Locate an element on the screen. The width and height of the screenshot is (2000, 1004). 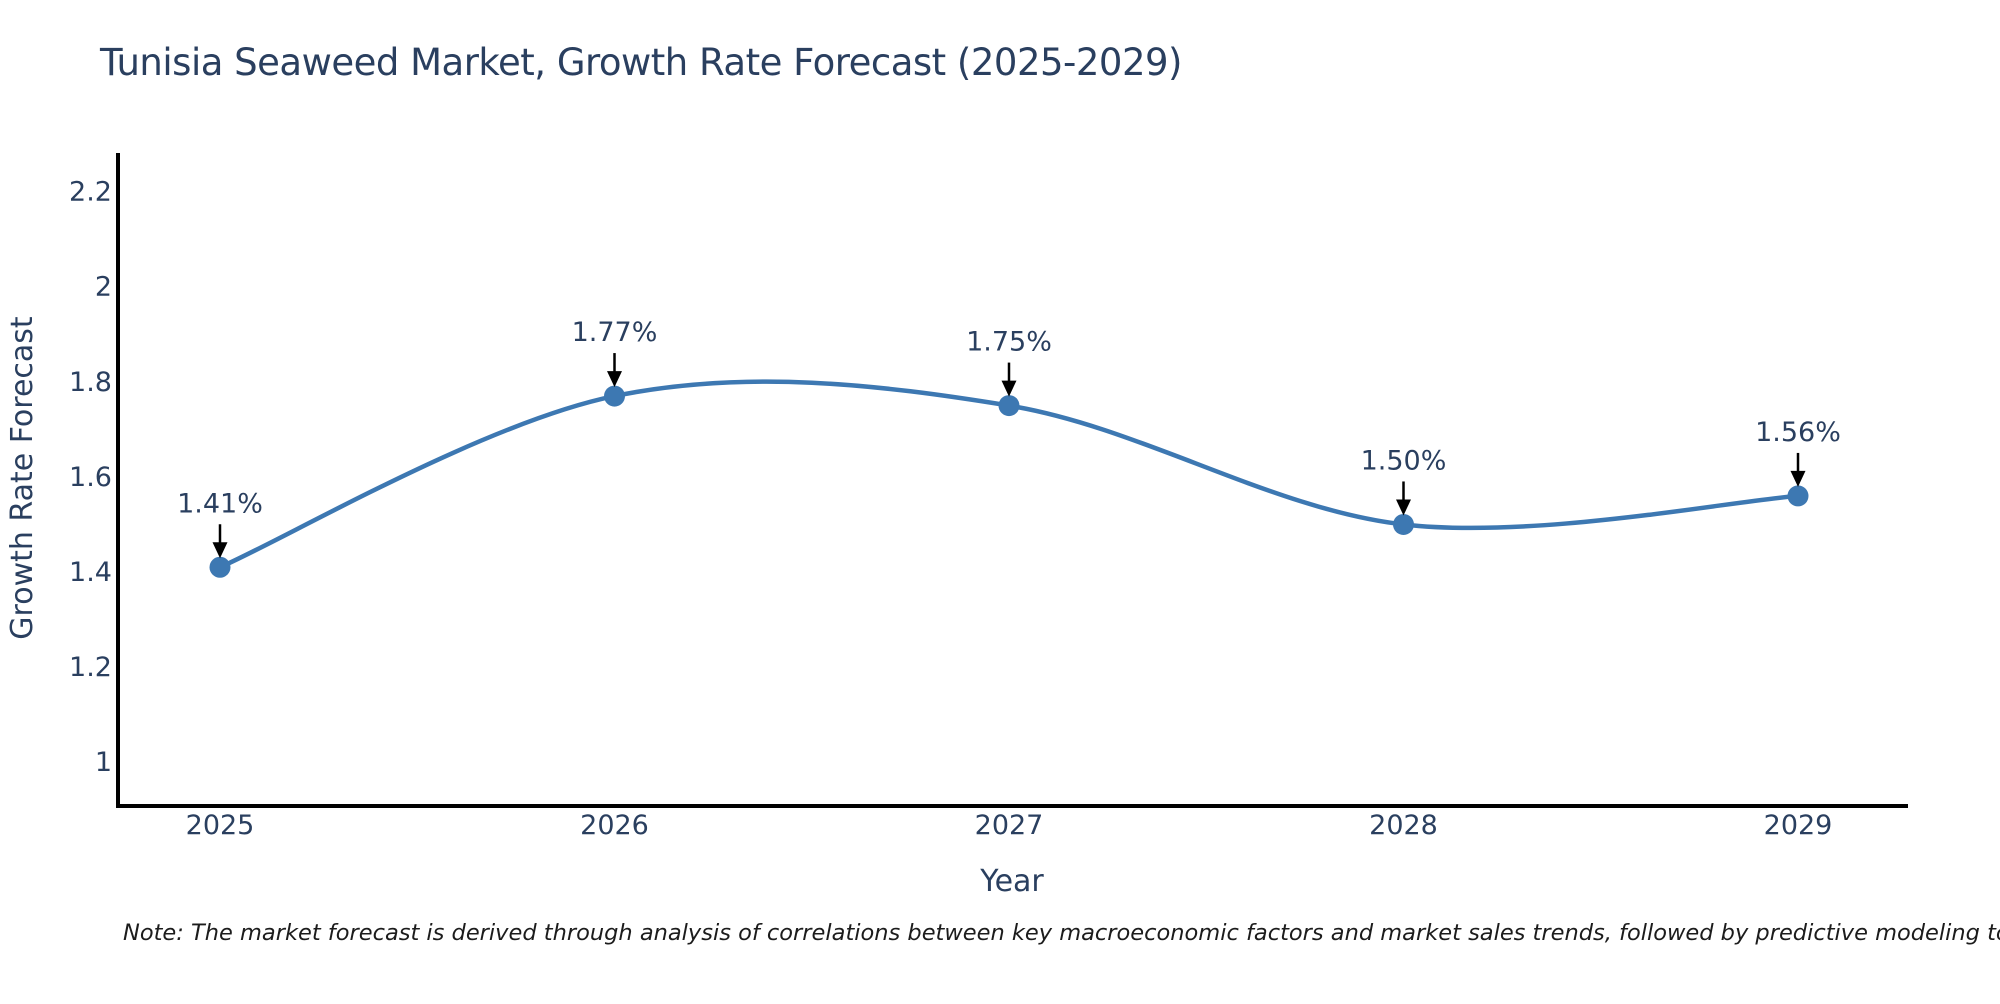
annotation-label: 1.77% is located at coordinates (615, 332).